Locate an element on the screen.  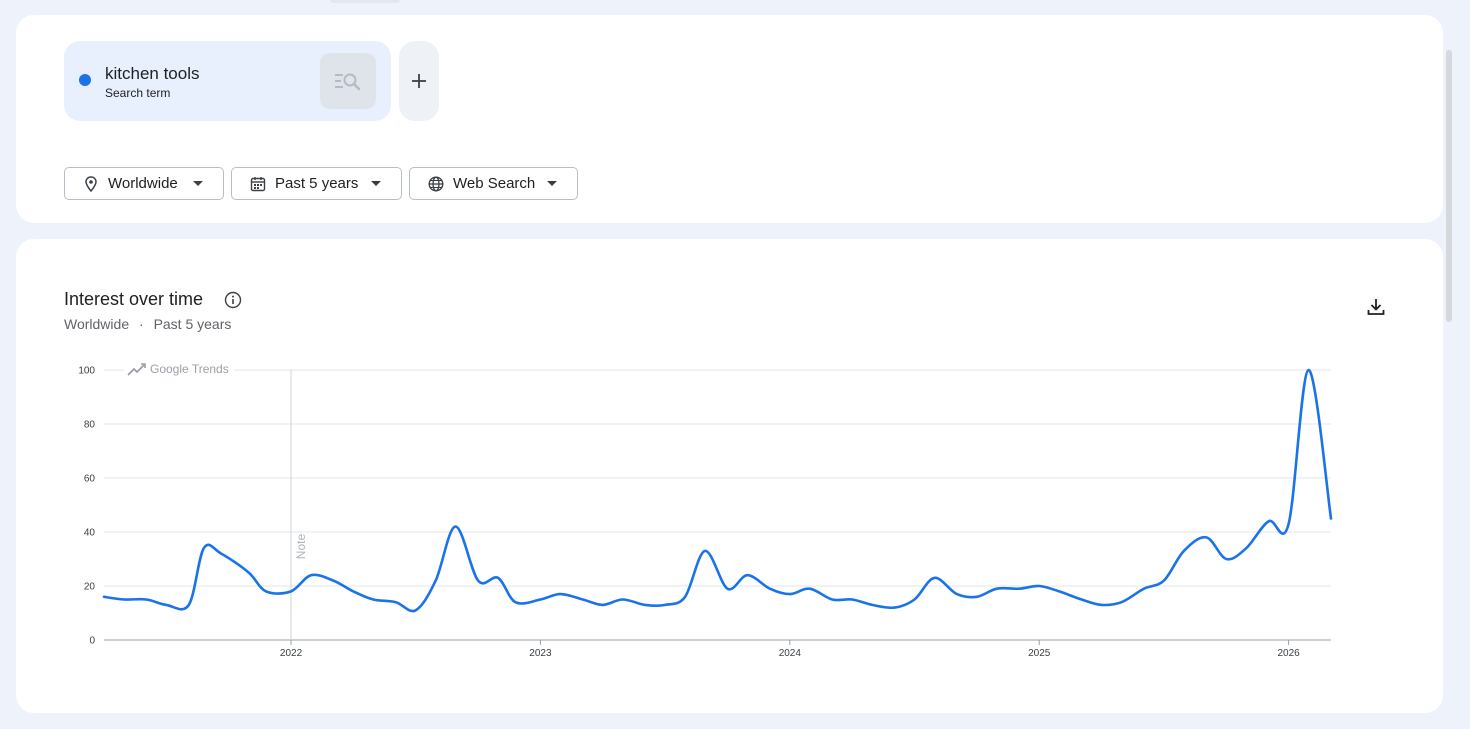
location-filter-label: Worldwide is located at coordinates (143, 183).